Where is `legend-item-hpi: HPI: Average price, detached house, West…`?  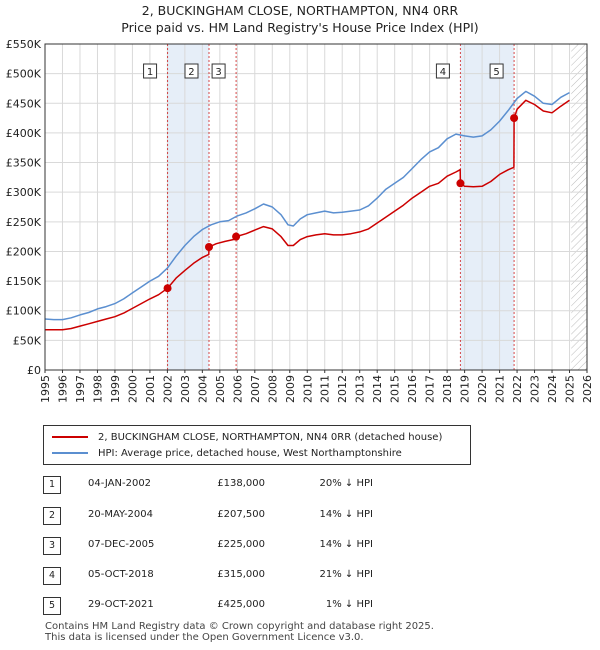 legend-item-hpi: HPI: Average price, detached house, West… is located at coordinates (227, 453).